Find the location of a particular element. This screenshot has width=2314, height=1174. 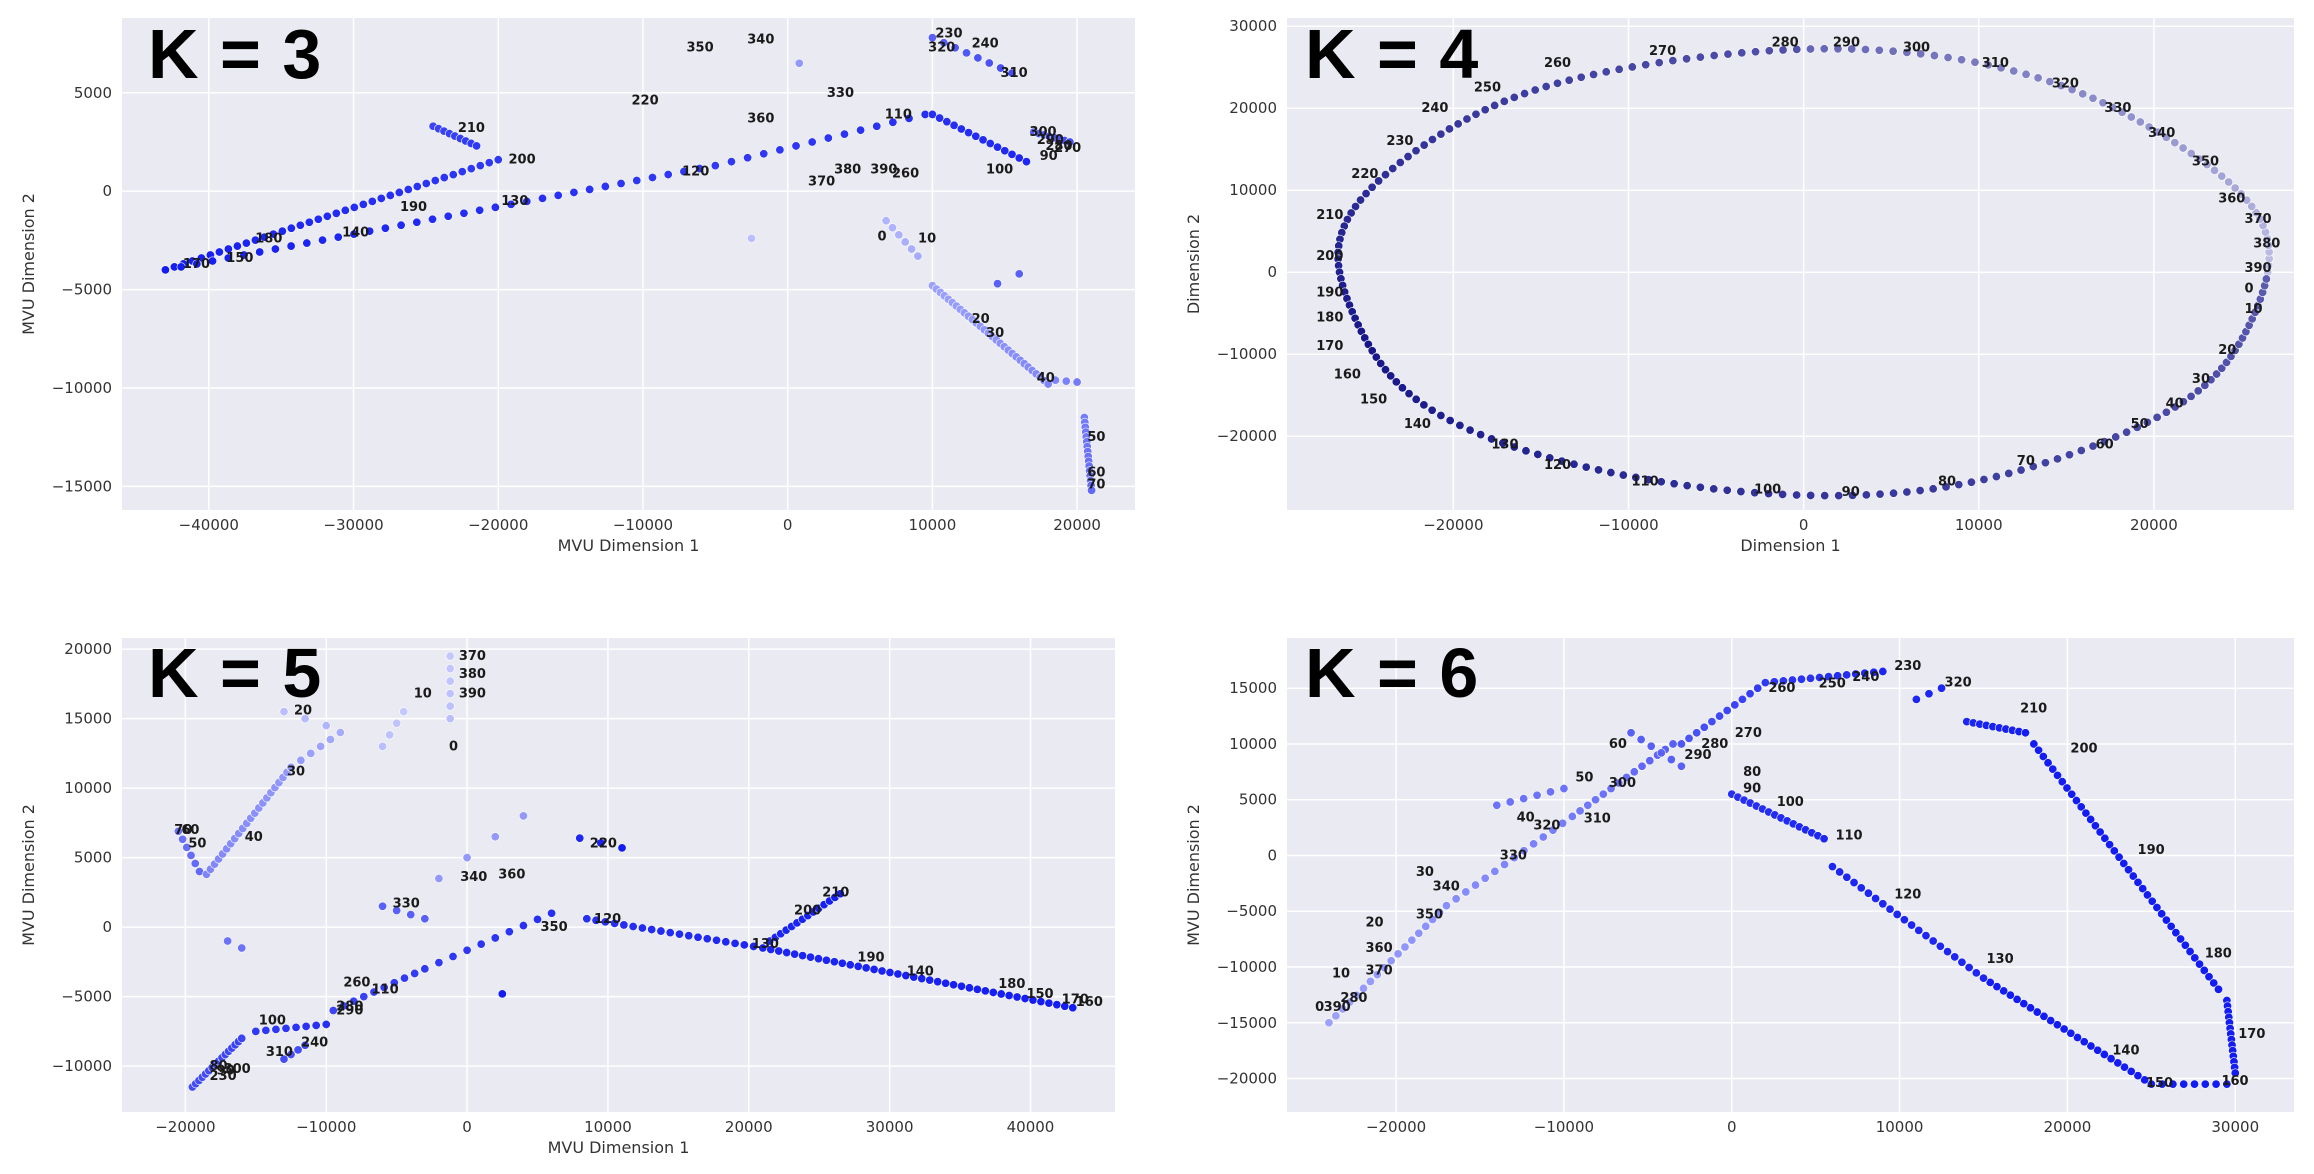

point-label: 130 is located at coordinates (514, 201).